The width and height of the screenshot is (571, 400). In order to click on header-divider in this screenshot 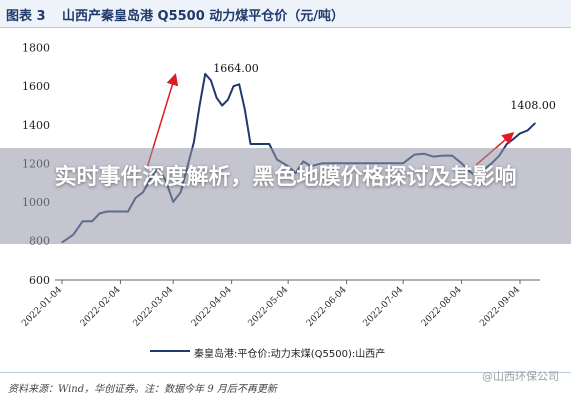, I will do `click(285, 27)`.